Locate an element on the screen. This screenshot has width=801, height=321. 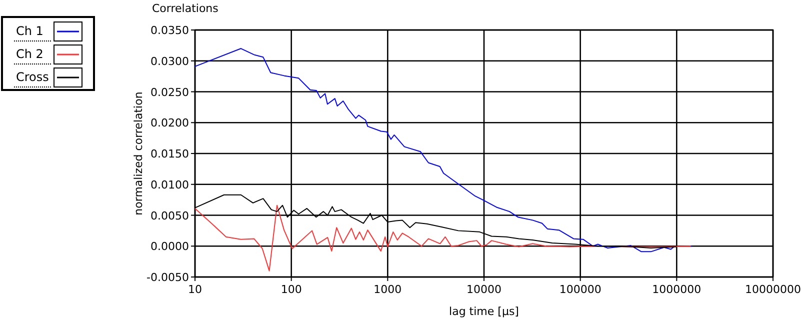
x-axis-title: lag time [µs] is located at coordinates (484, 311).